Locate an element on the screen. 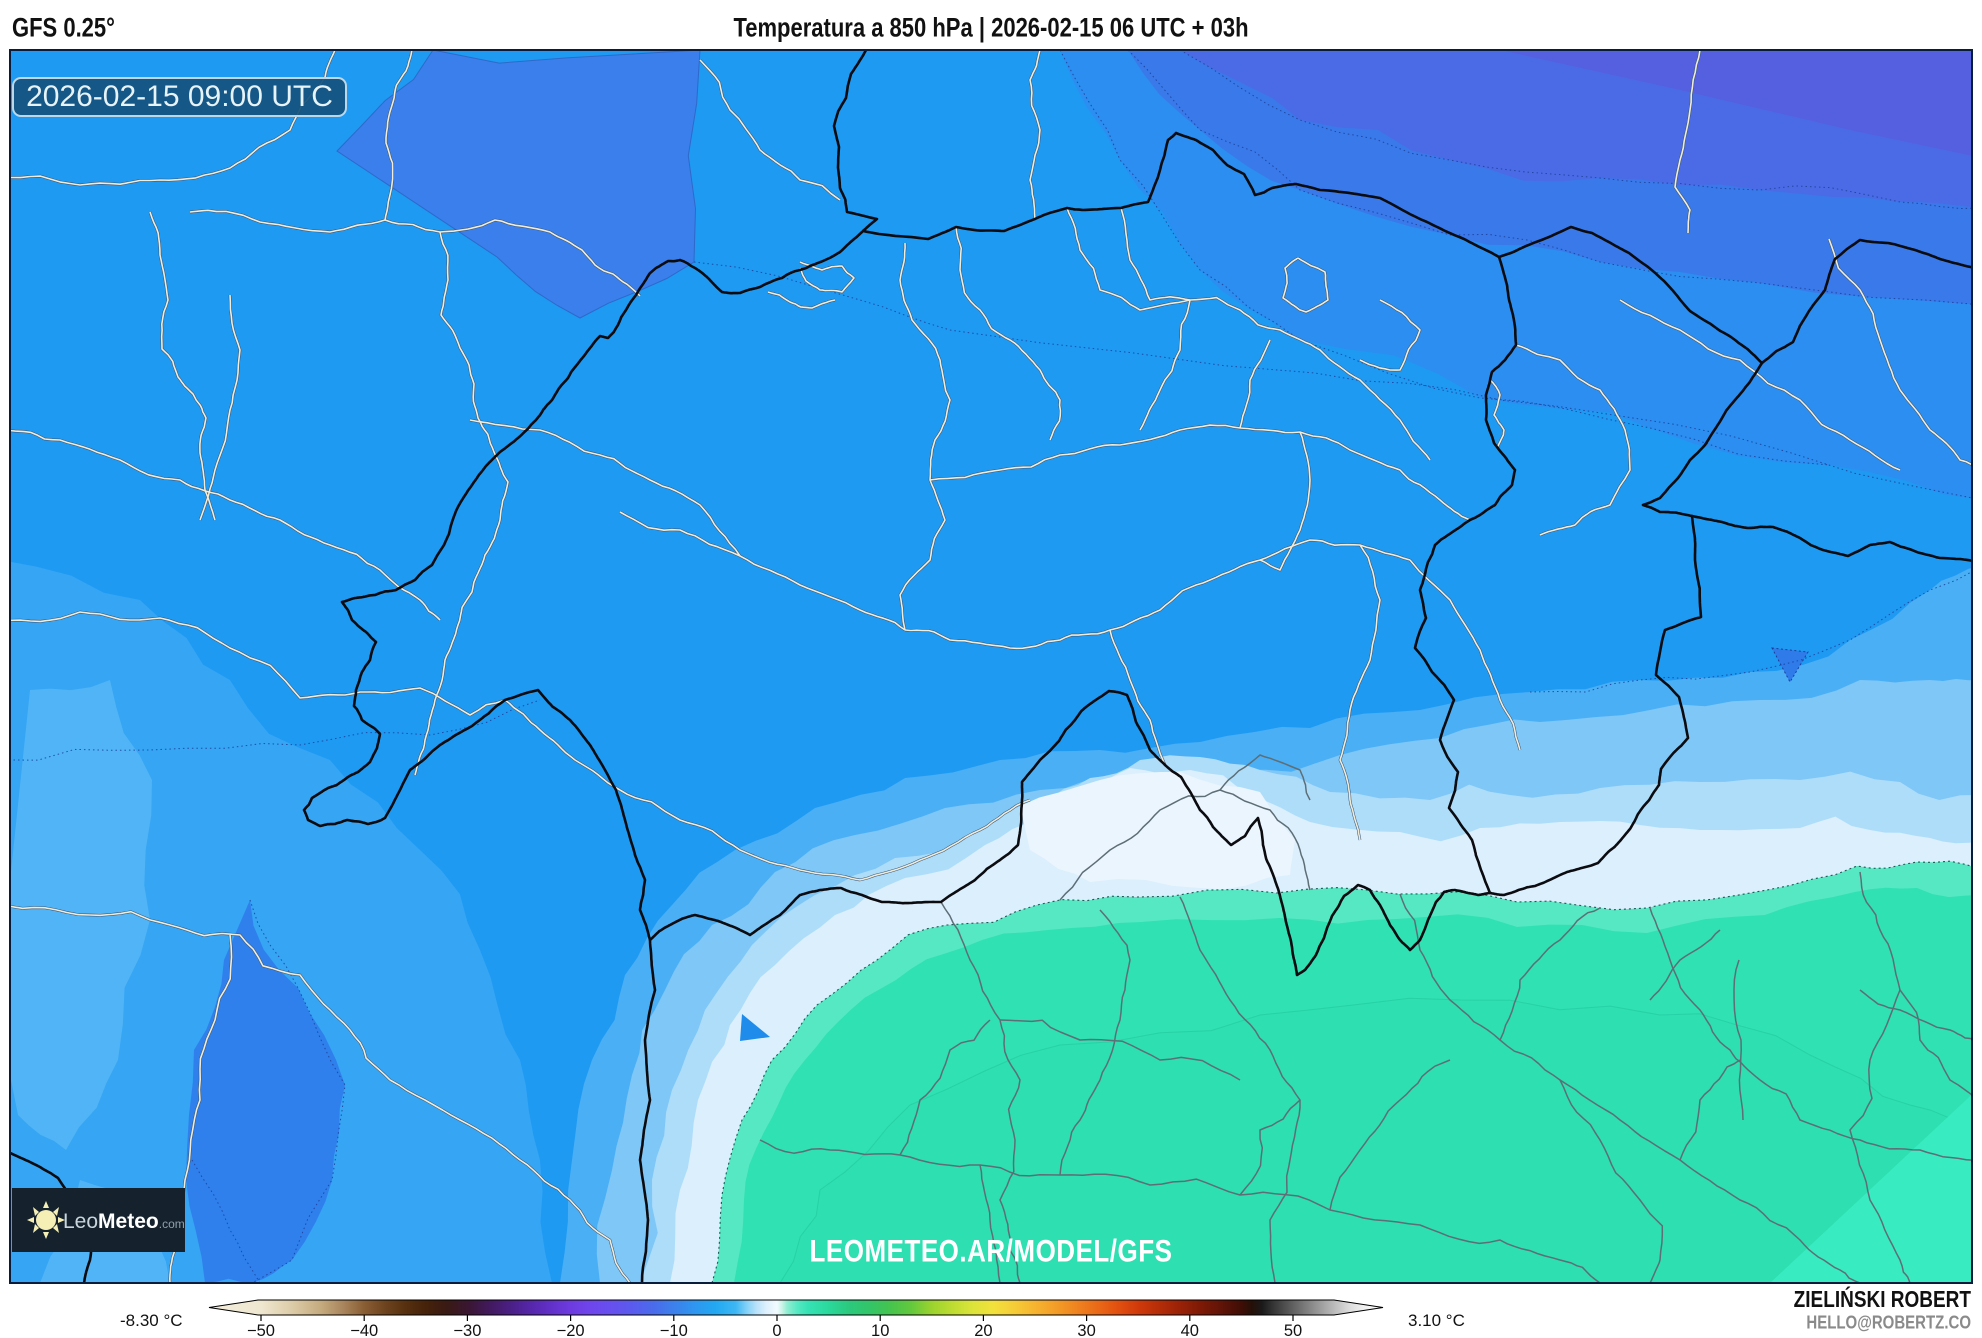  svg-text: −40 is located at coordinates (364, 1330).